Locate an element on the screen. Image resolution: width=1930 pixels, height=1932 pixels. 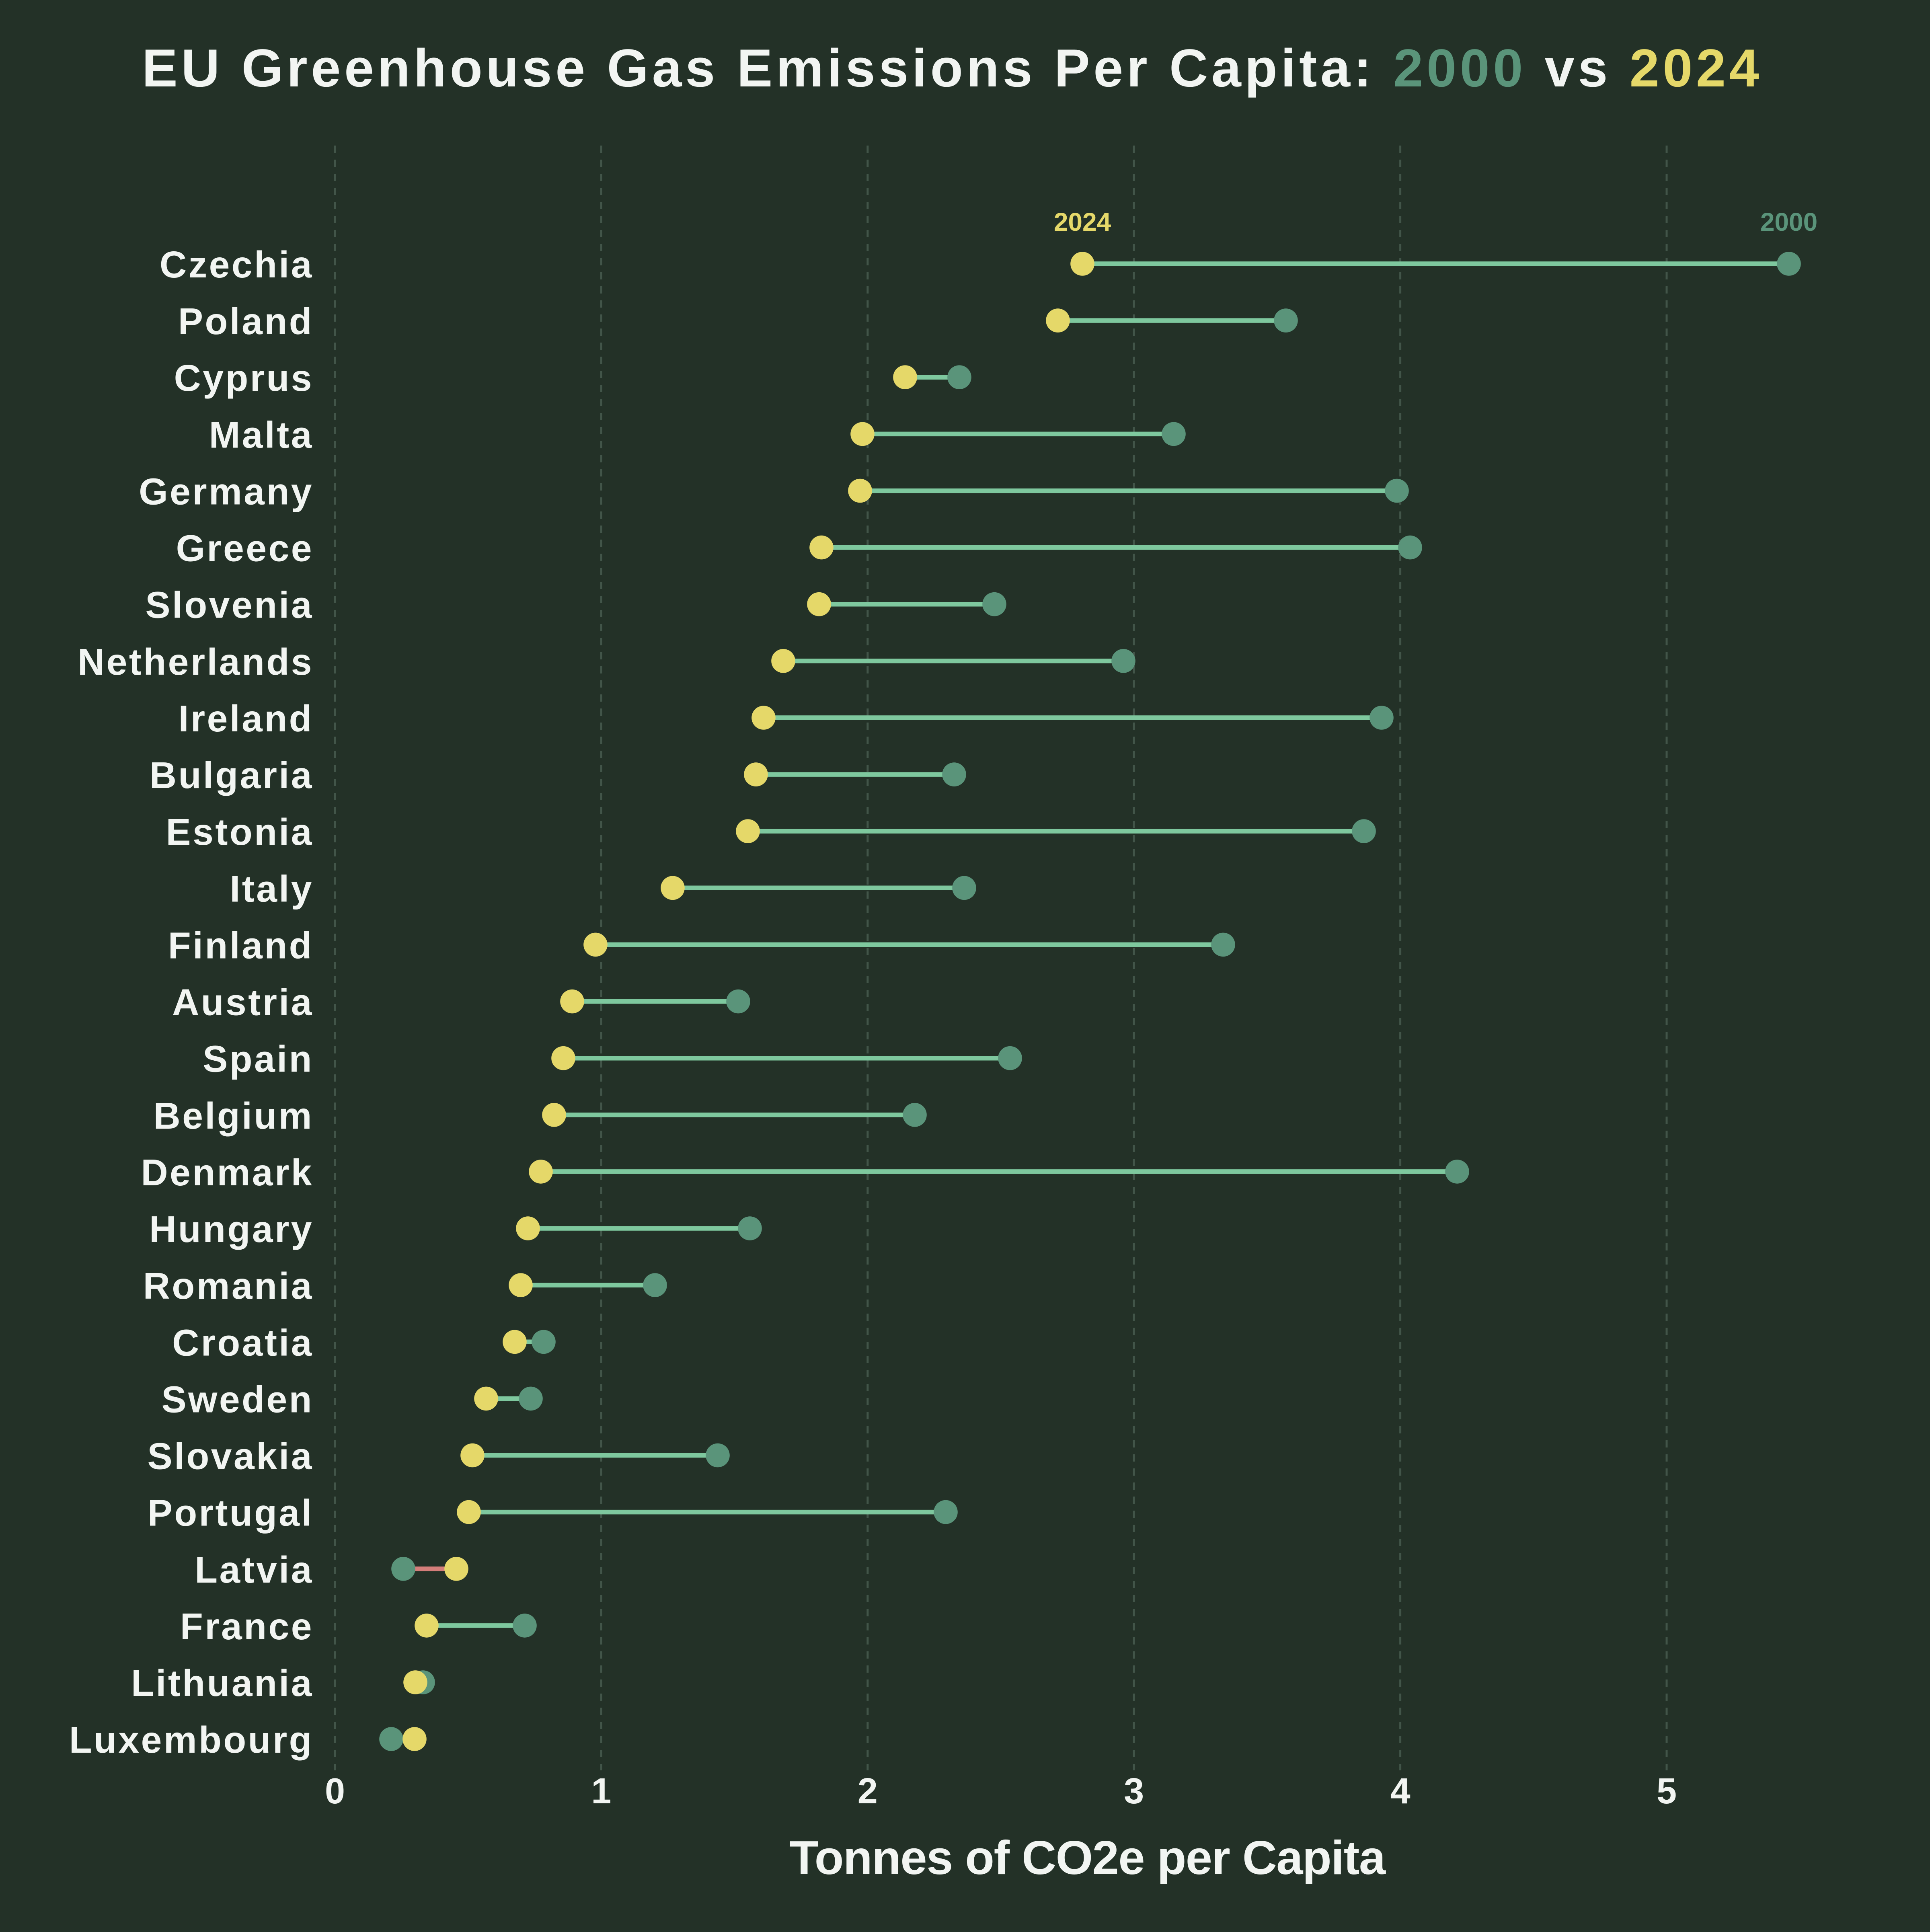
svg-text: Belgium is located at coordinates (234, 1116).